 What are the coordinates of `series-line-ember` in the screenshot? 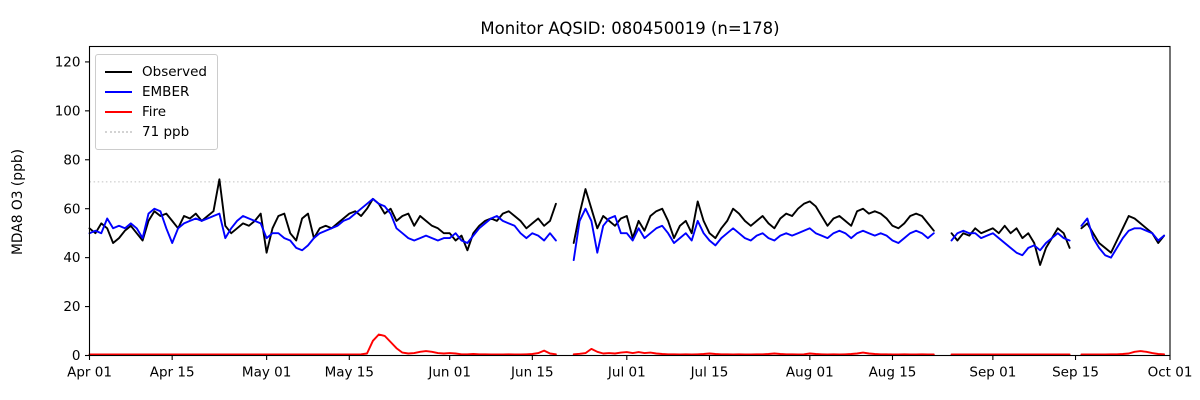 It's located at (627, 229).